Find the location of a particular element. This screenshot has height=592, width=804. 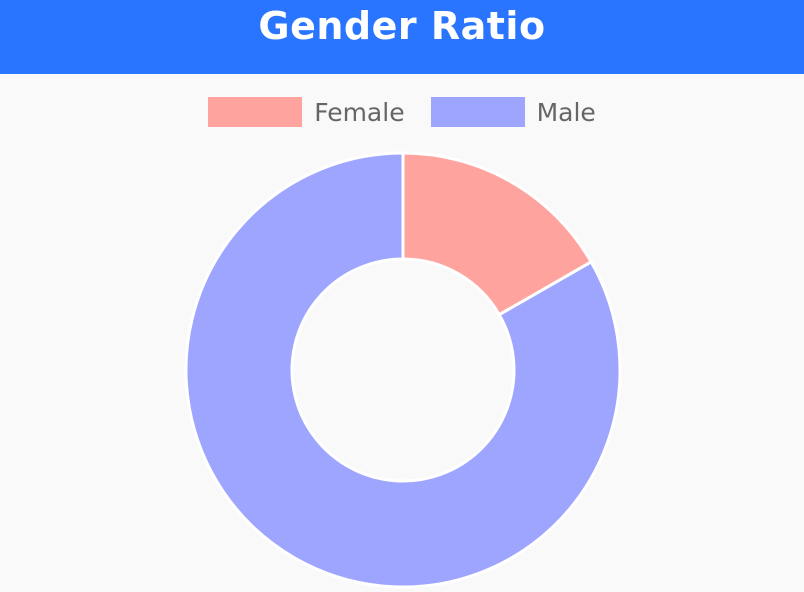

chart-title: Gender Ratio is located at coordinates (402, 26).